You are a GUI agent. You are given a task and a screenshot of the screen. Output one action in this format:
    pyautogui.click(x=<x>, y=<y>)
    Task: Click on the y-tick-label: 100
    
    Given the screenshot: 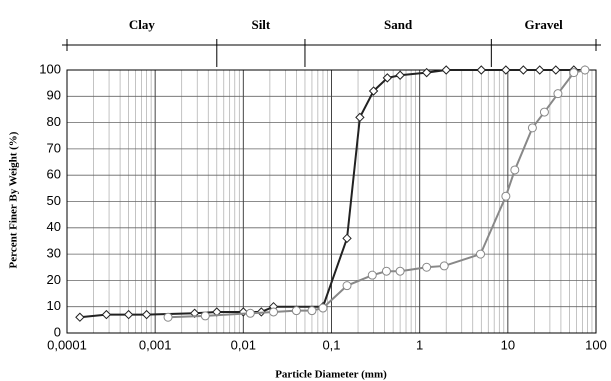 What is the action you would take?
    pyautogui.click(x=50, y=68)
    